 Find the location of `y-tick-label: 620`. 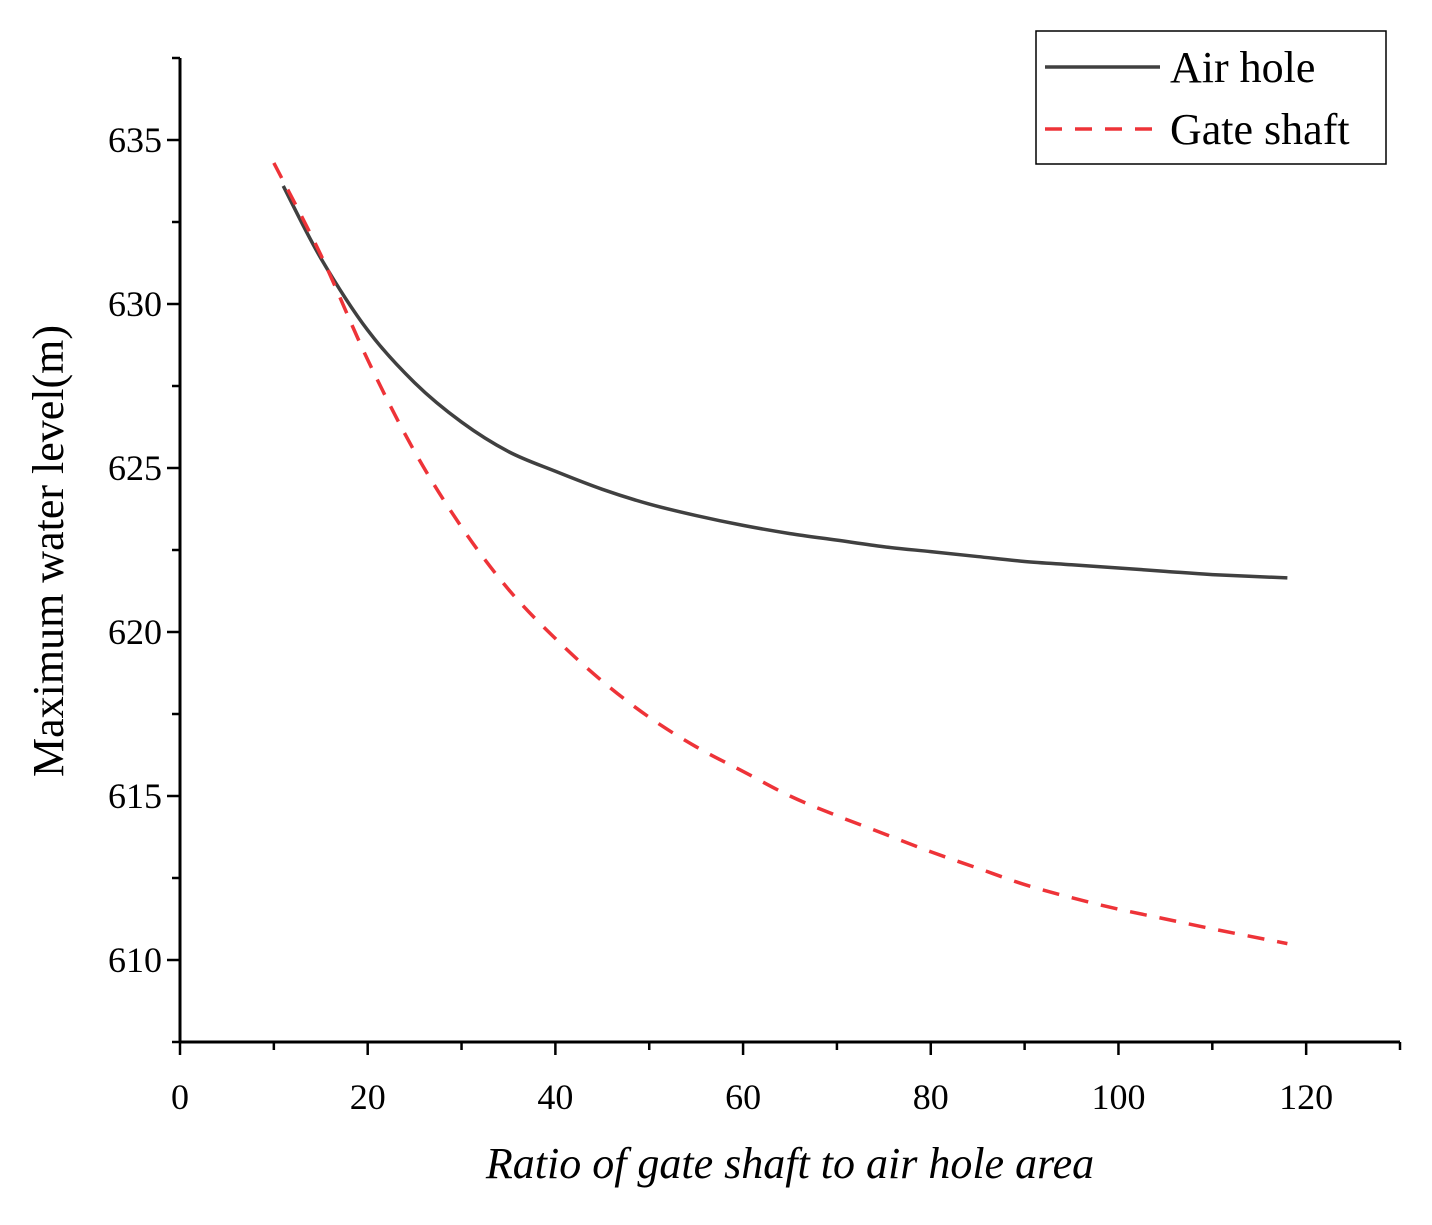

y-tick-label: 620 is located at coordinates (135, 632).